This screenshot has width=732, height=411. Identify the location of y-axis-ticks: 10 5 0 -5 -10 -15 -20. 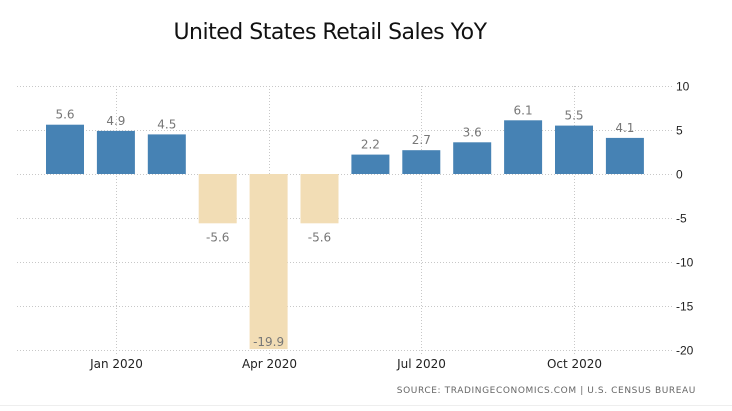
(685, 219).